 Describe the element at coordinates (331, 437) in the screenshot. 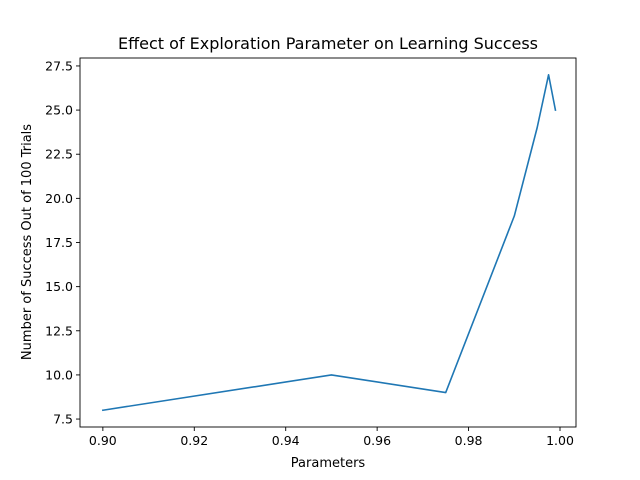

I see `x-axis: 0.90 0.92 0.94 0.96 0.98 1.00` at that location.